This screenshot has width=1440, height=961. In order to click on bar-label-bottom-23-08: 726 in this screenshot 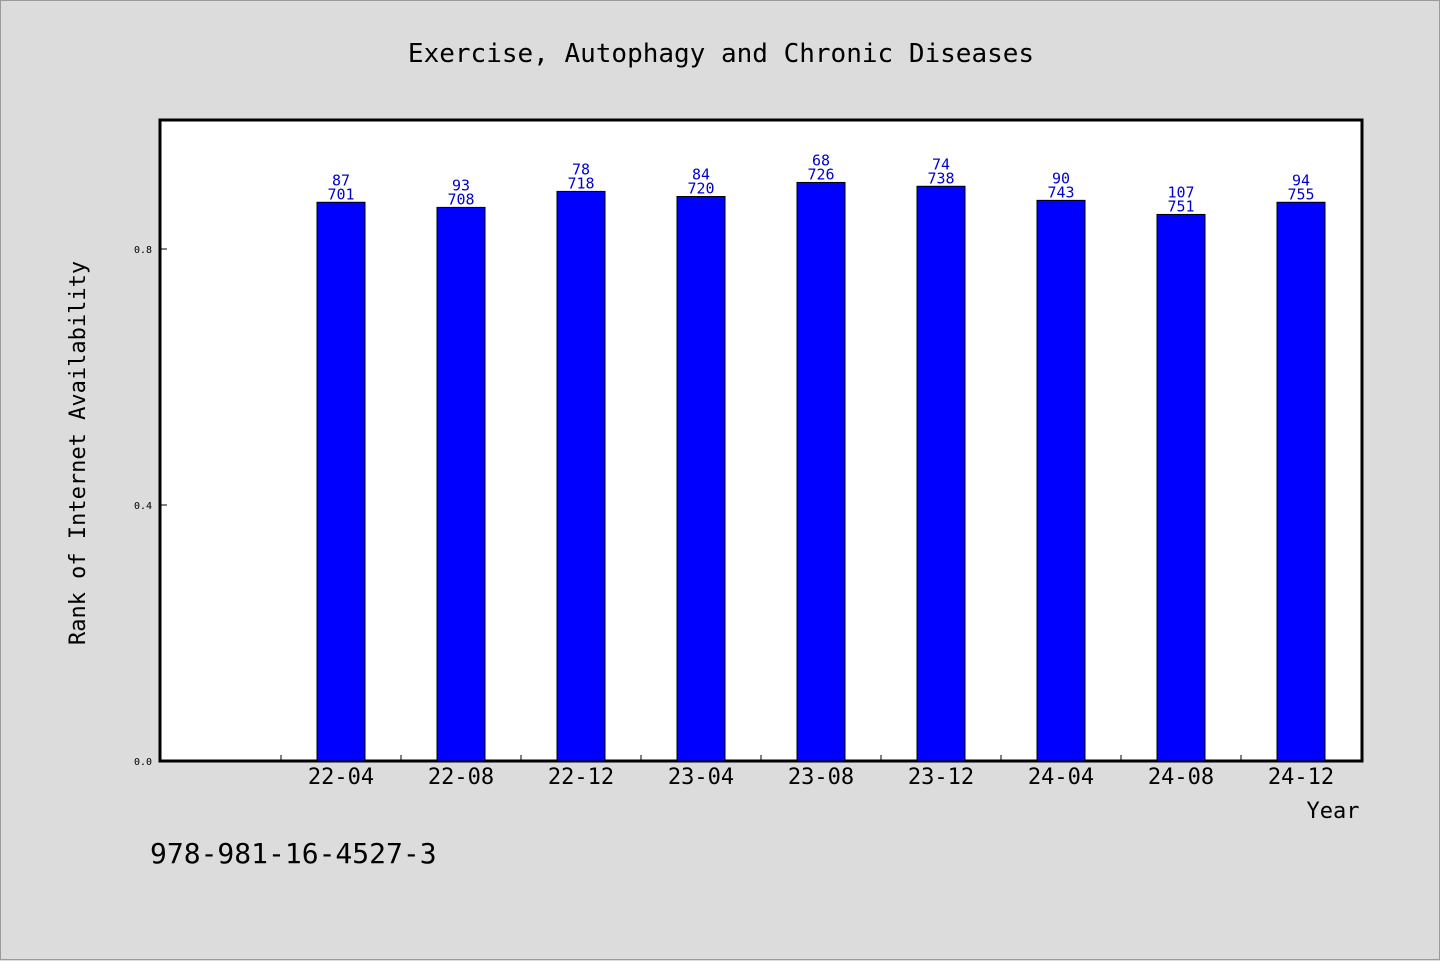, I will do `click(820, 174)`.